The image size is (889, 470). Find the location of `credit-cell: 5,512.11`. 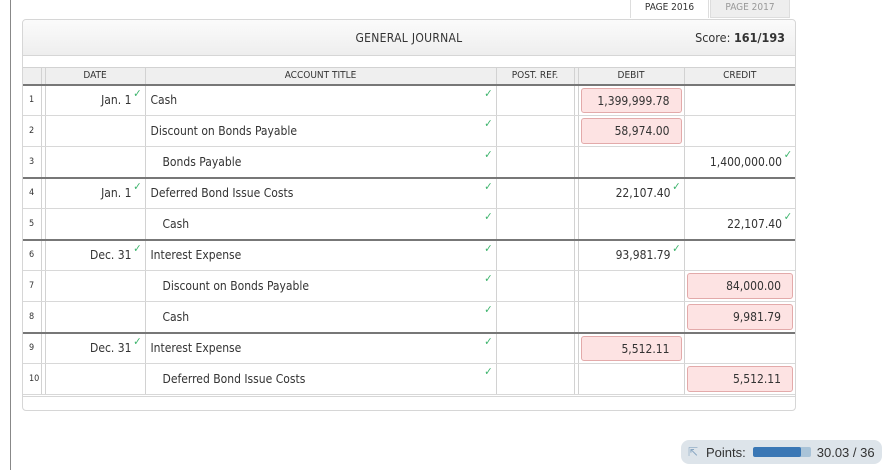

credit-cell: 5,512.11 is located at coordinates (739, 379).